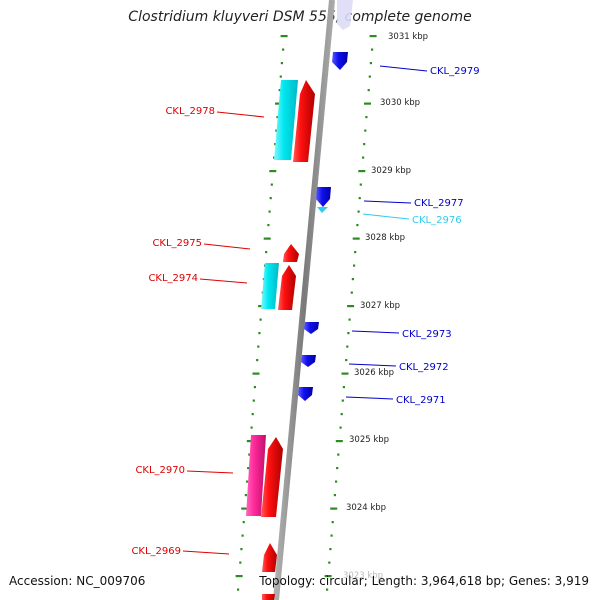  Describe the element at coordinates (323, 226) in the screenshot. I see `reverse-features` at that location.